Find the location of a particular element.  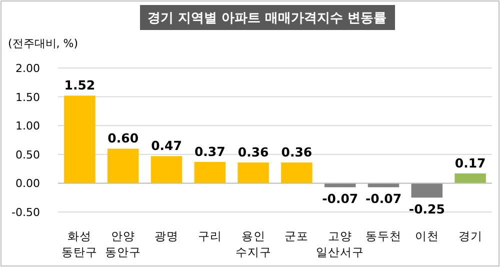

data-label: 0.37 is located at coordinates (210, 151).